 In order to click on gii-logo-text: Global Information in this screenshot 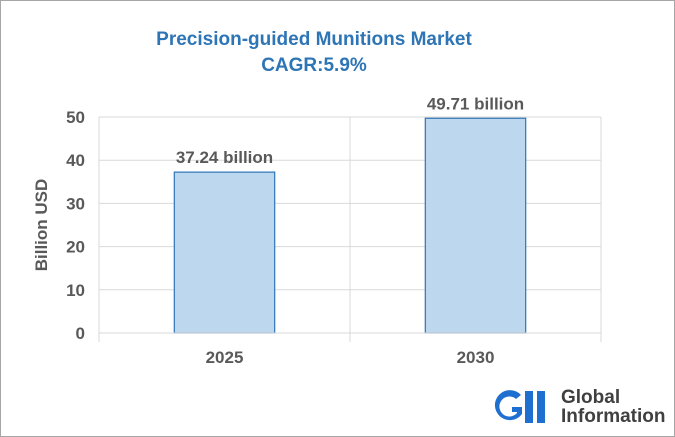, I will do `click(613, 407)`.